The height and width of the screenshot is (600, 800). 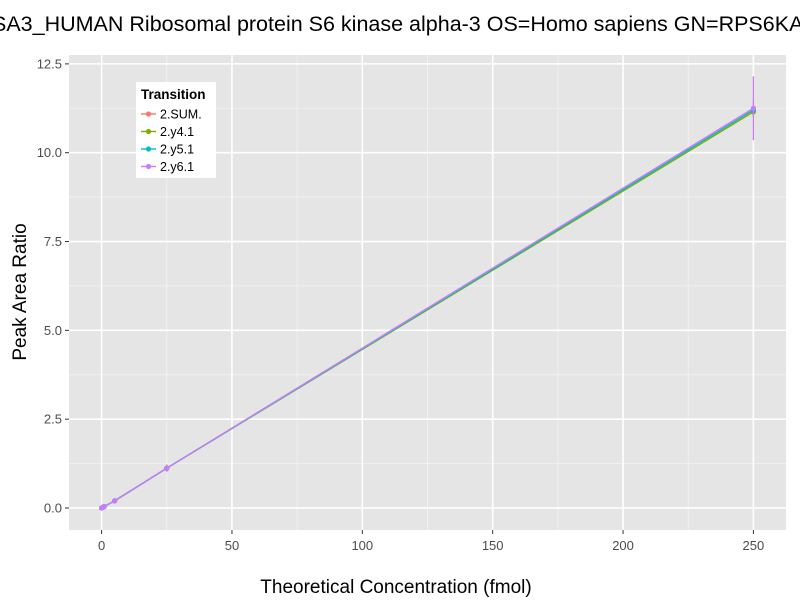 I want to click on y-tick-label: 5.0, so click(x=53, y=330).